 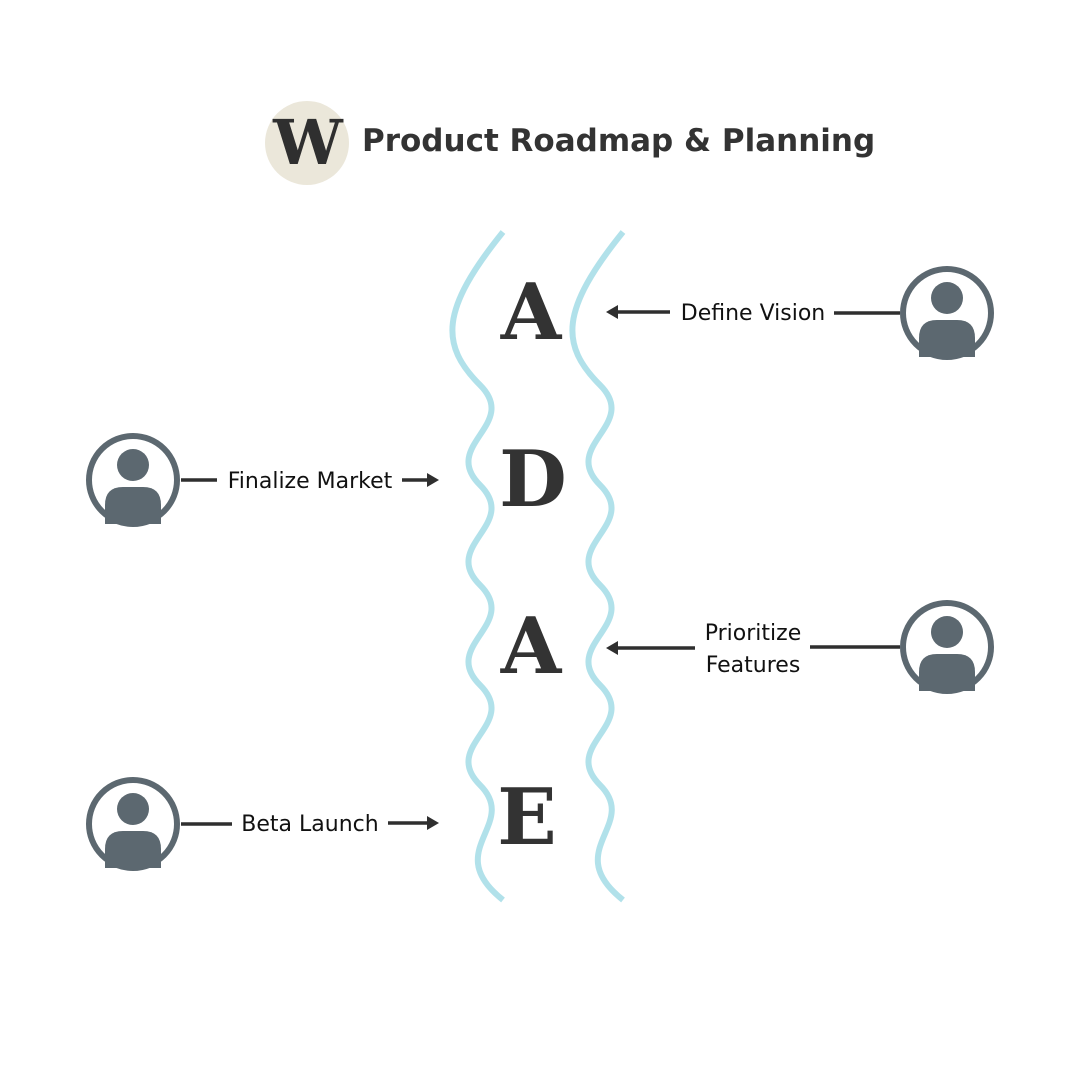 I want to click on logo-letter: W, so click(x=308, y=142).